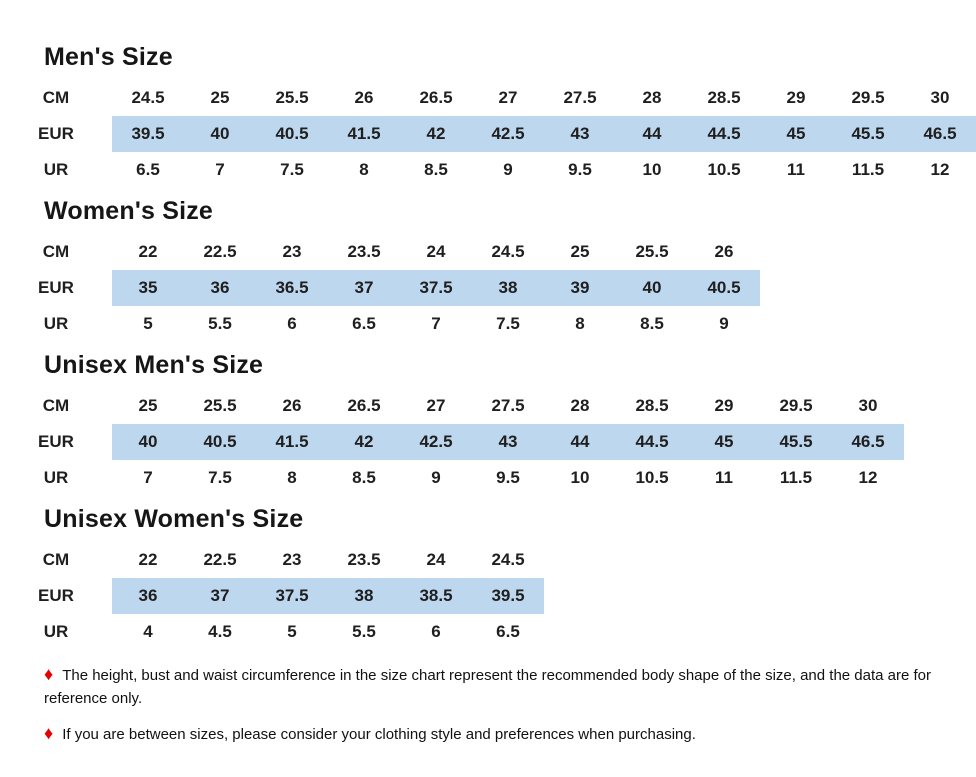 The width and height of the screenshot is (976, 777). Describe the element at coordinates (508, 134) in the screenshot. I see `size-value-cell: 42.5` at that location.